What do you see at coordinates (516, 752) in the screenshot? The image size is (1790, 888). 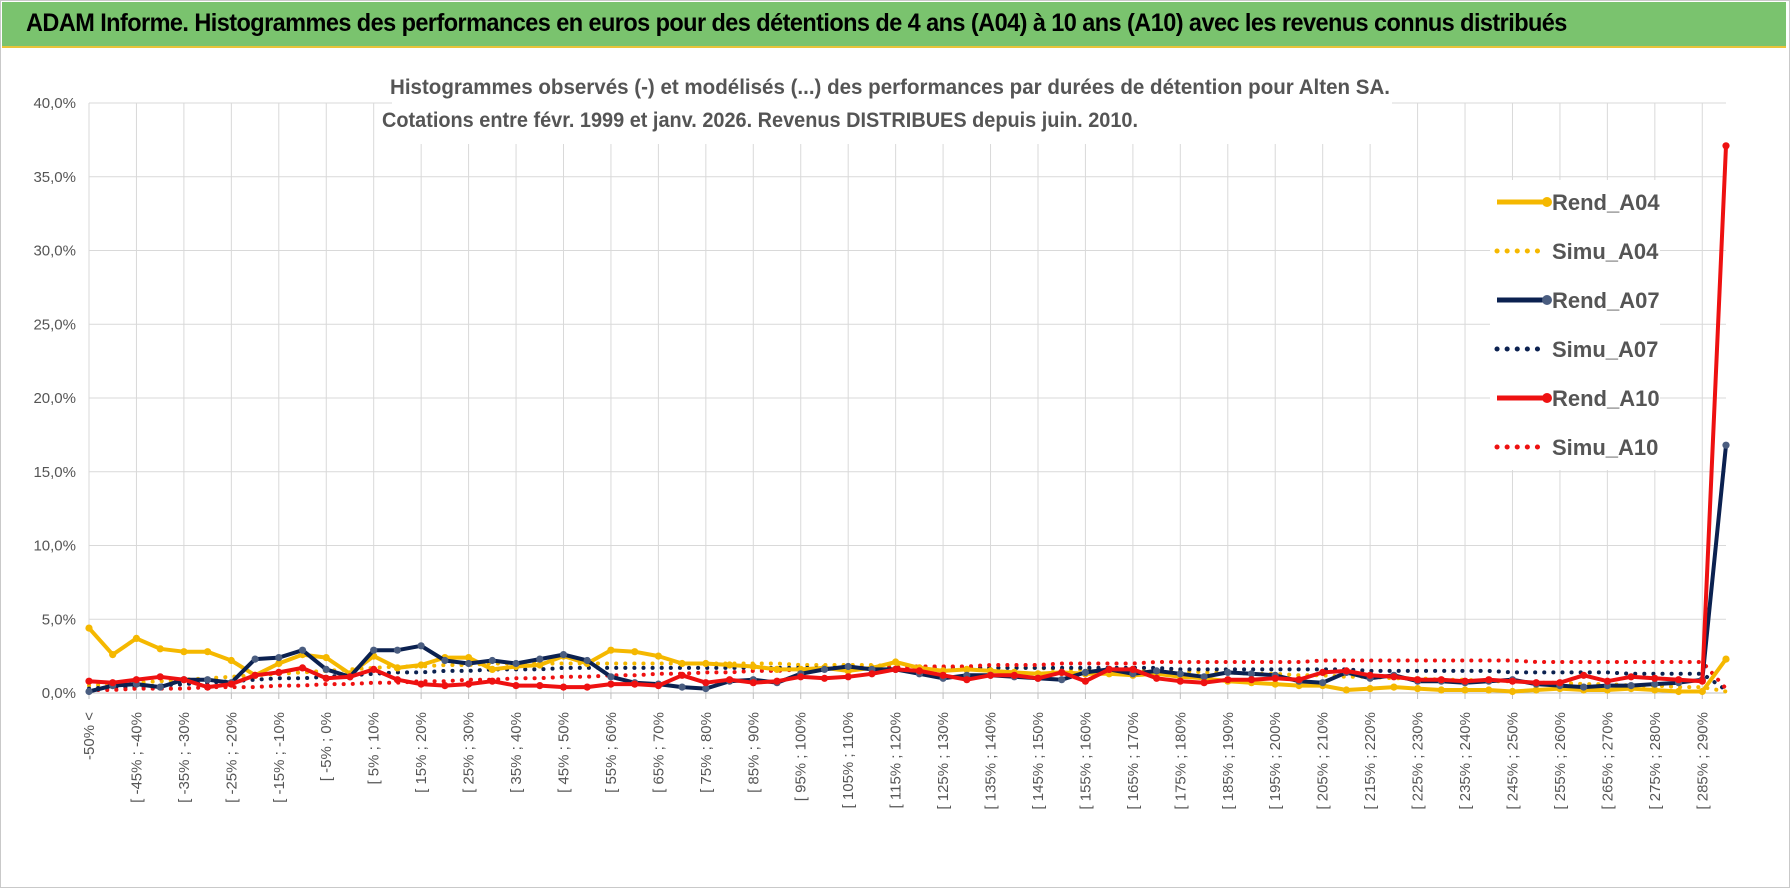 I see `x-tick-label: [ 35% ; 40%` at bounding box center [516, 752].